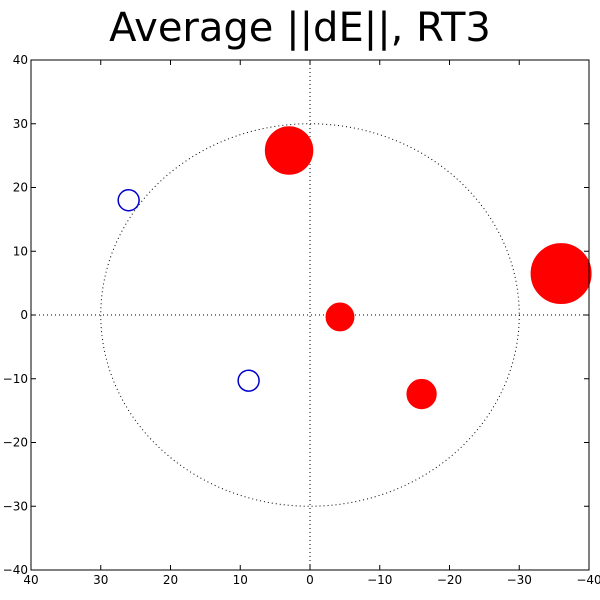  Describe the element at coordinates (170, 580) in the screenshot. I see `x-tick-label: 20` at that location.